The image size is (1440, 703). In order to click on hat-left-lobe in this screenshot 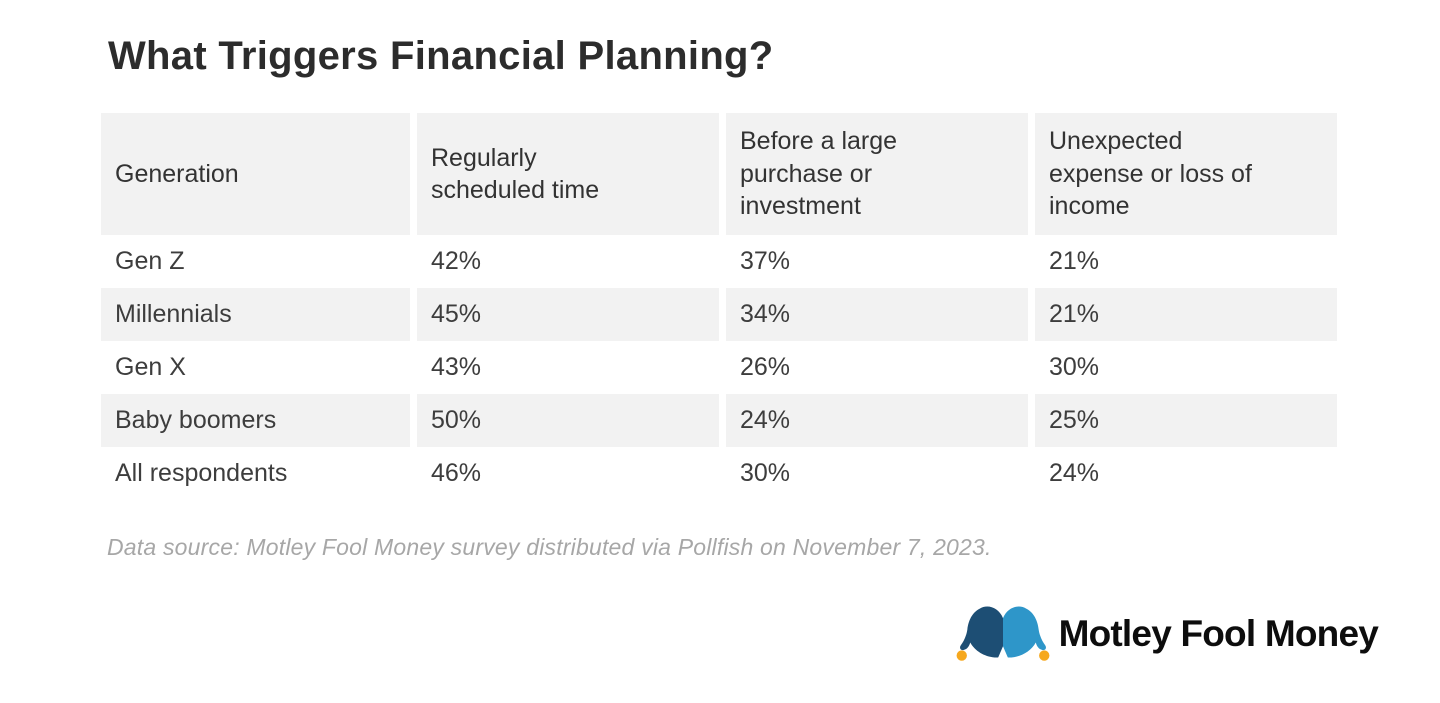, I will do `click(981, 632)`.